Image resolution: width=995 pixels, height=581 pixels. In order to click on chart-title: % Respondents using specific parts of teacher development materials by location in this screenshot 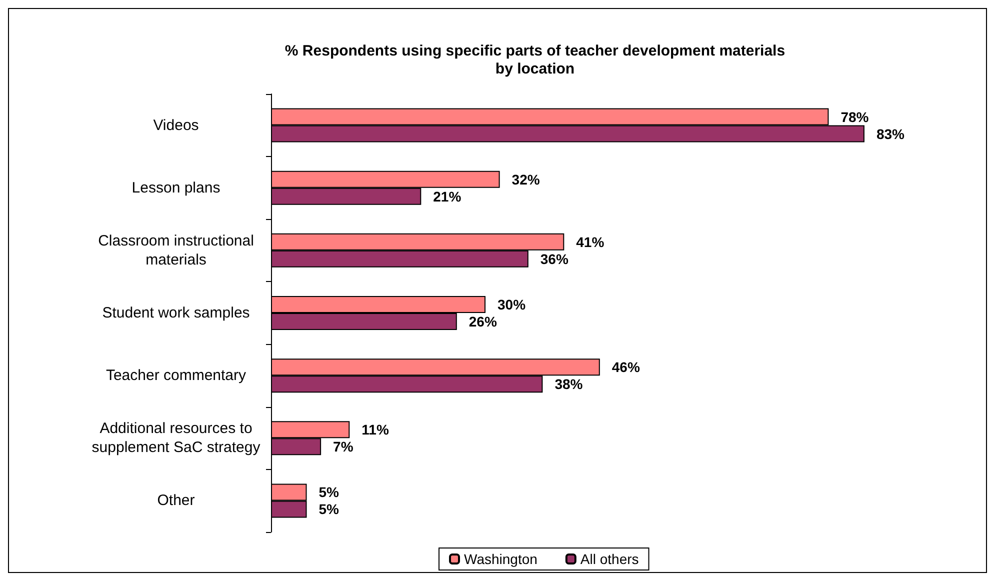, I will do `click(535, 60)`.